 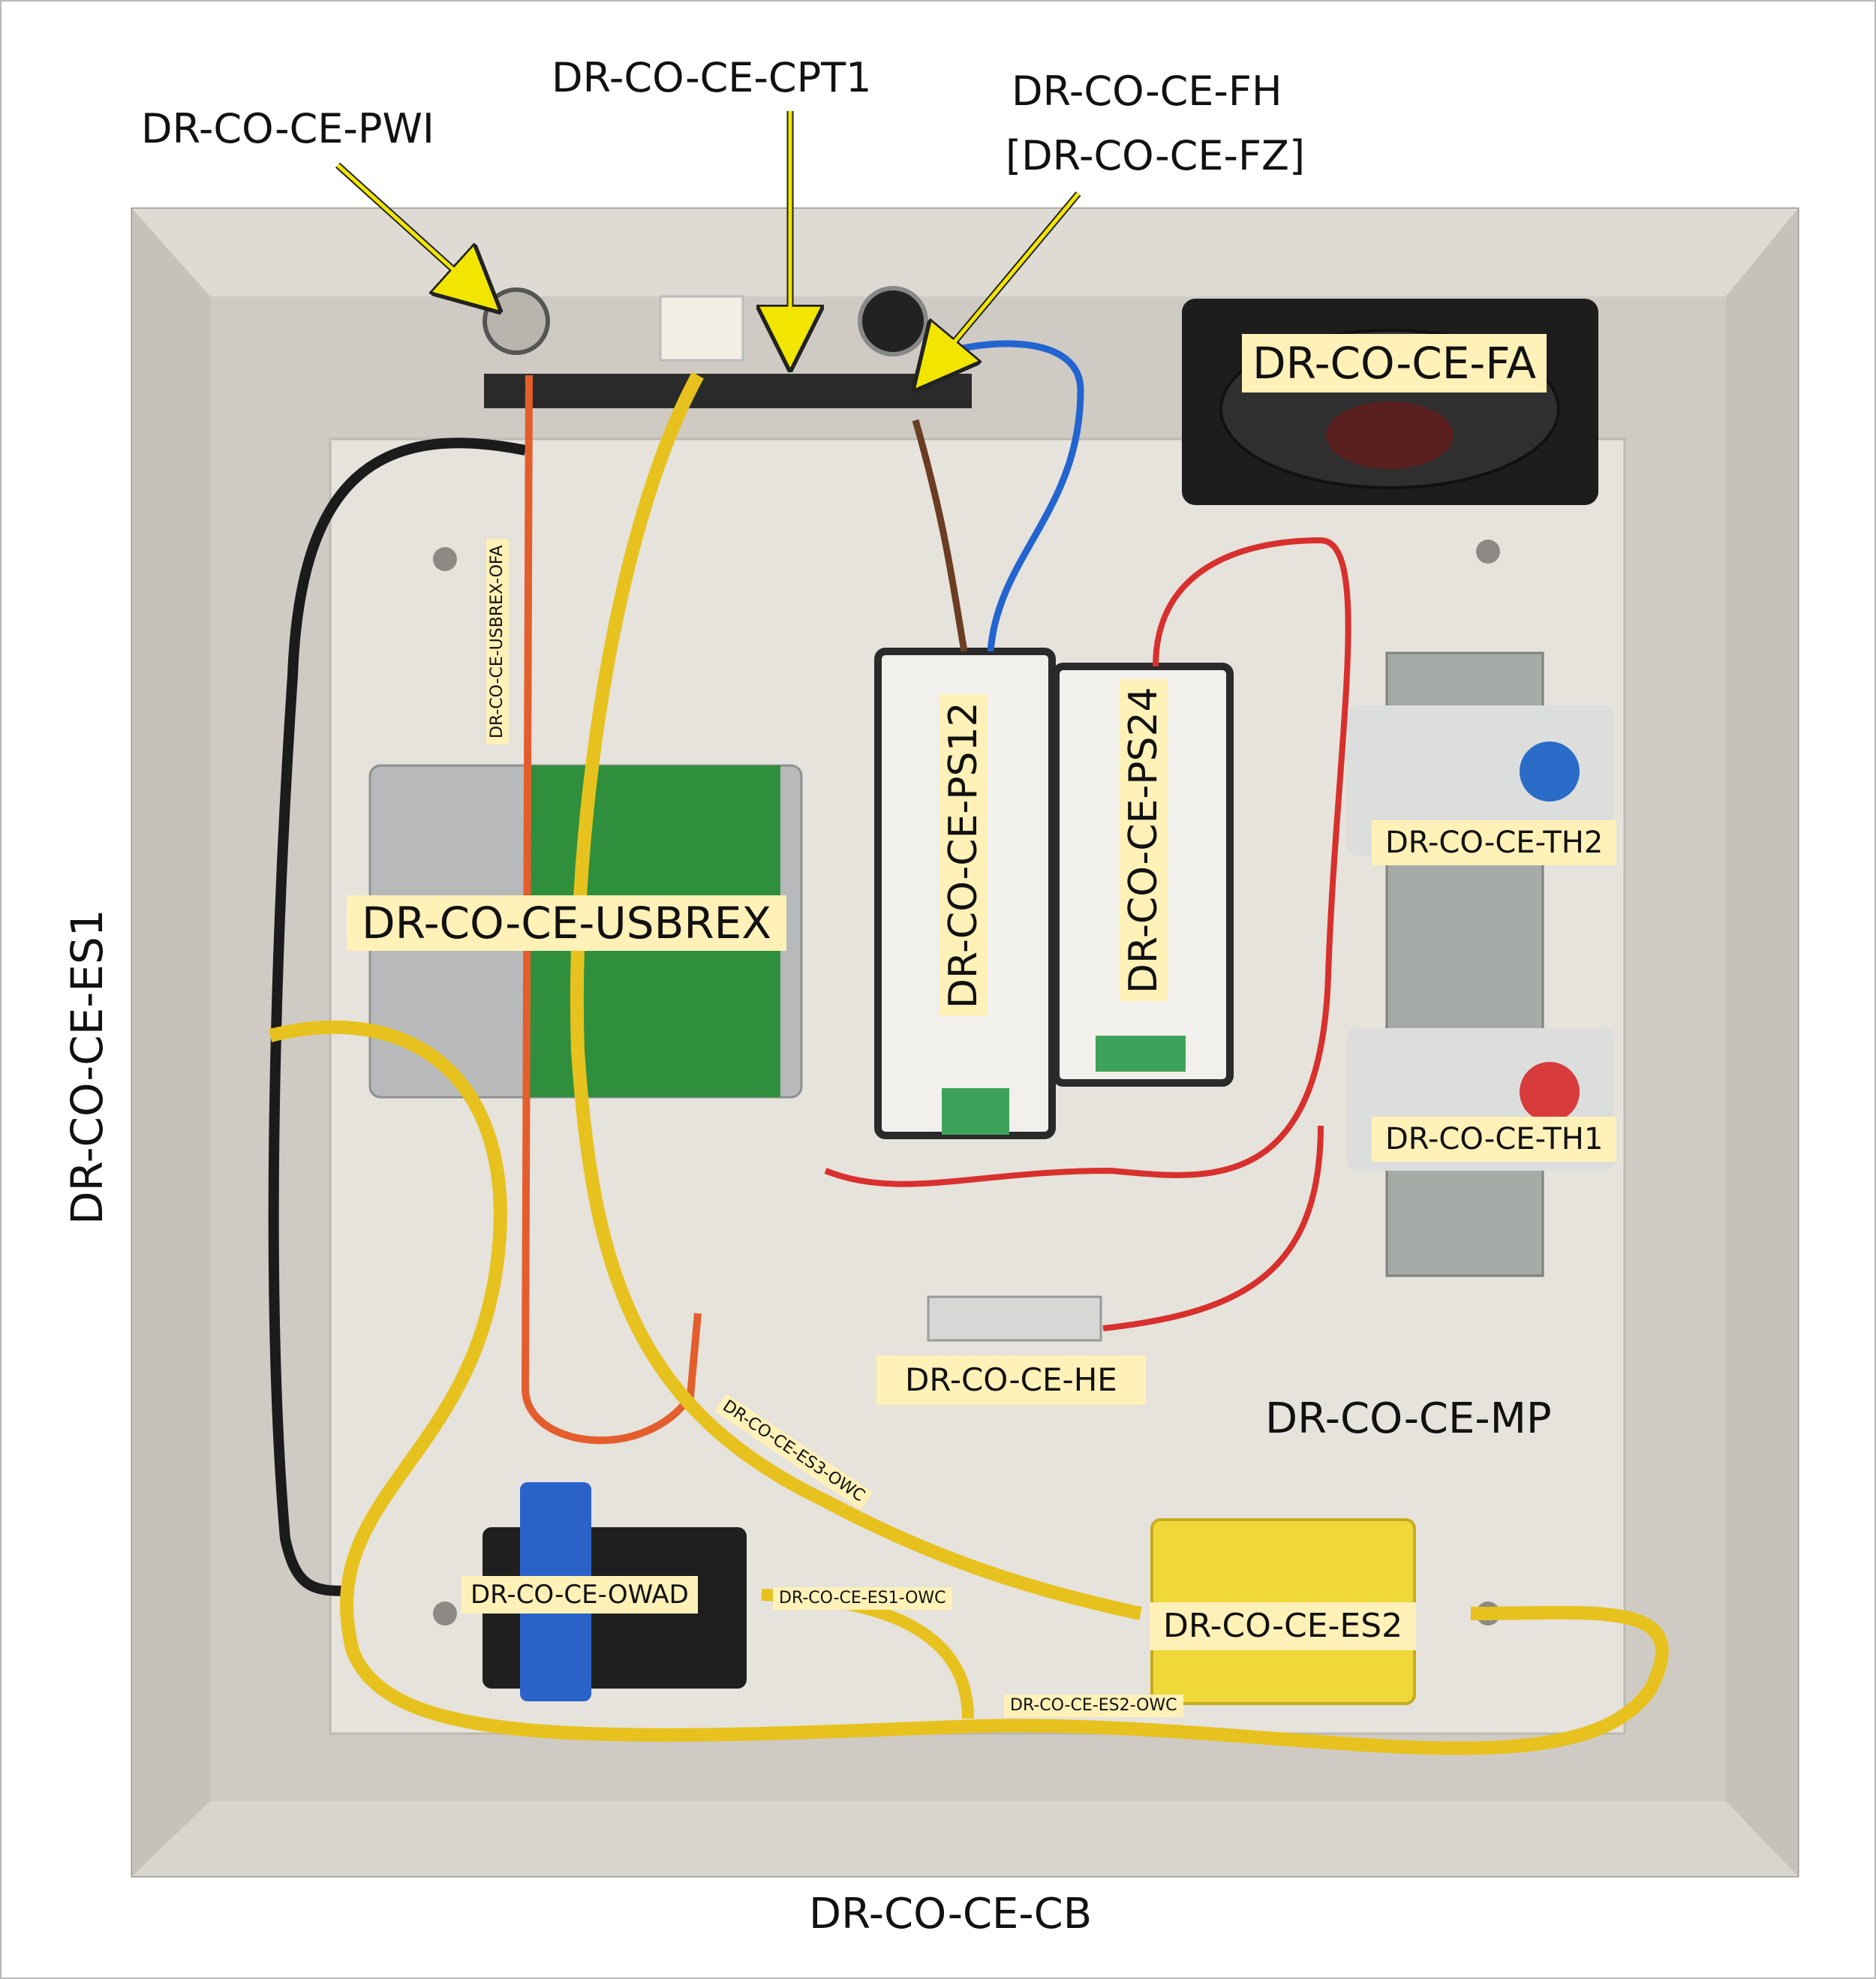 I want to click on label-es1: DR-CO-CE-ES1, so click(x=87, y=1067).